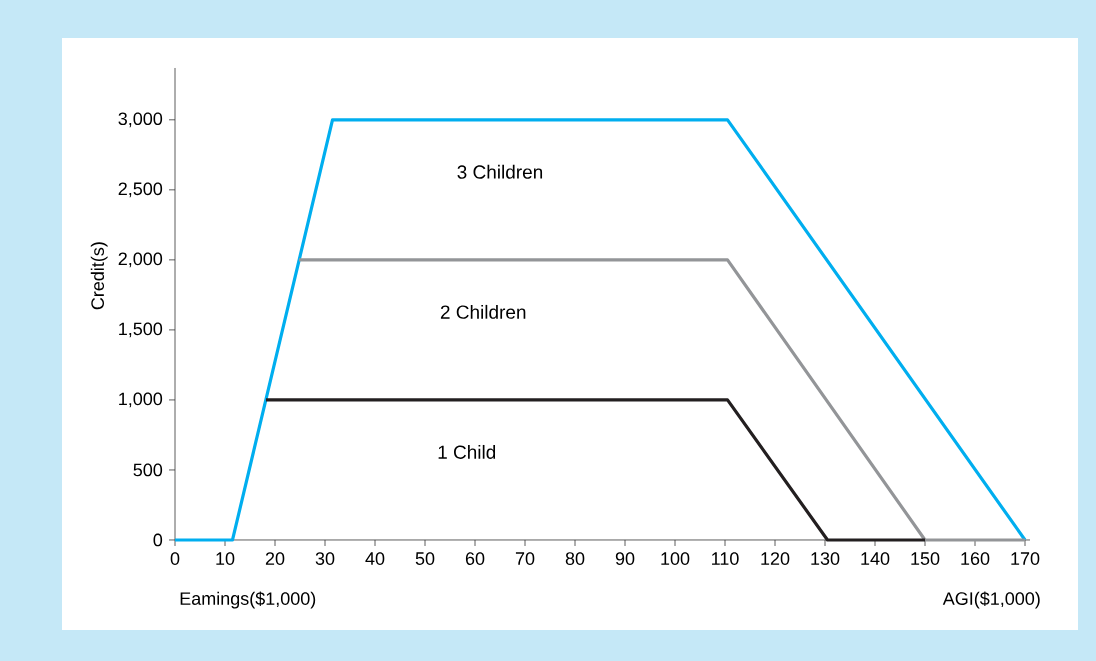  Describe the element at coordinates (248, 600) in the screenshot. I see `x-axis-title: Eamings($1,000)` at that location.